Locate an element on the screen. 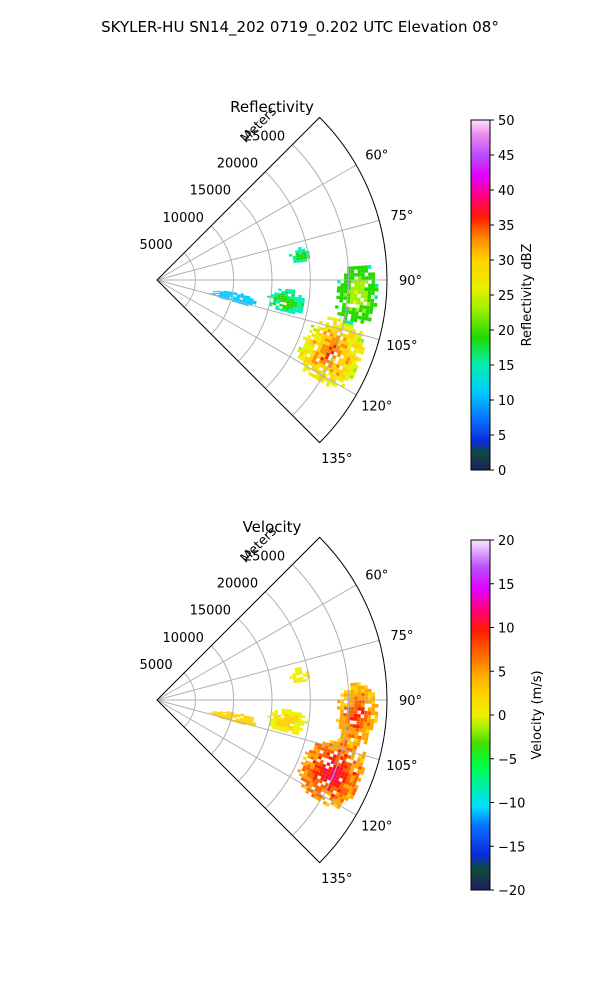  range-tick-label: 20000 is located at coordinates (237, 164).